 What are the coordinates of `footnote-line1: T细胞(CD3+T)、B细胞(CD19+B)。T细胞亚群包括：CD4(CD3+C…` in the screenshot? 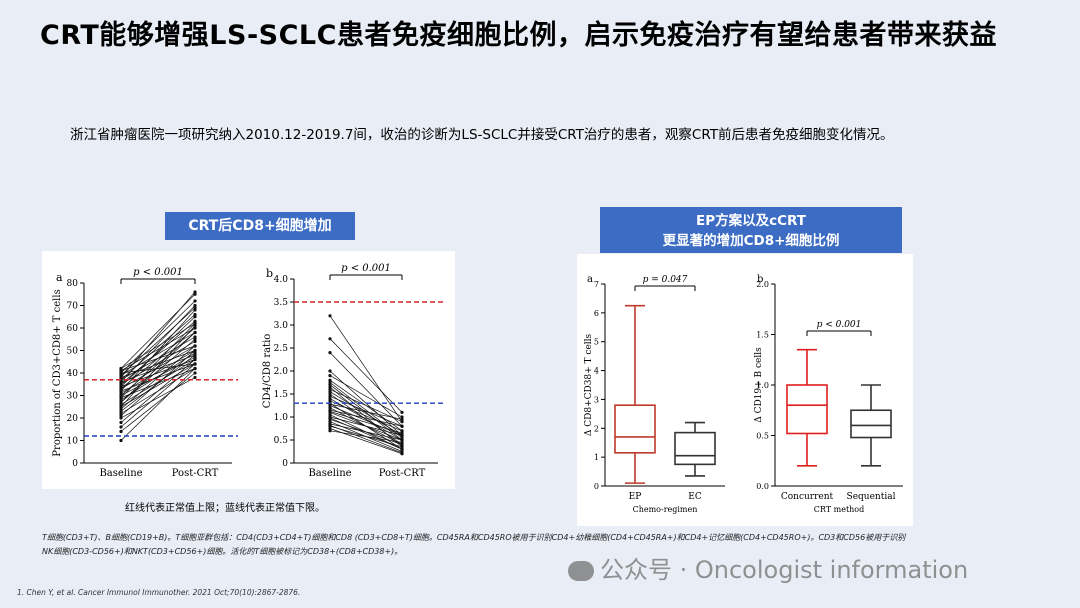 It's located at (474, 537).